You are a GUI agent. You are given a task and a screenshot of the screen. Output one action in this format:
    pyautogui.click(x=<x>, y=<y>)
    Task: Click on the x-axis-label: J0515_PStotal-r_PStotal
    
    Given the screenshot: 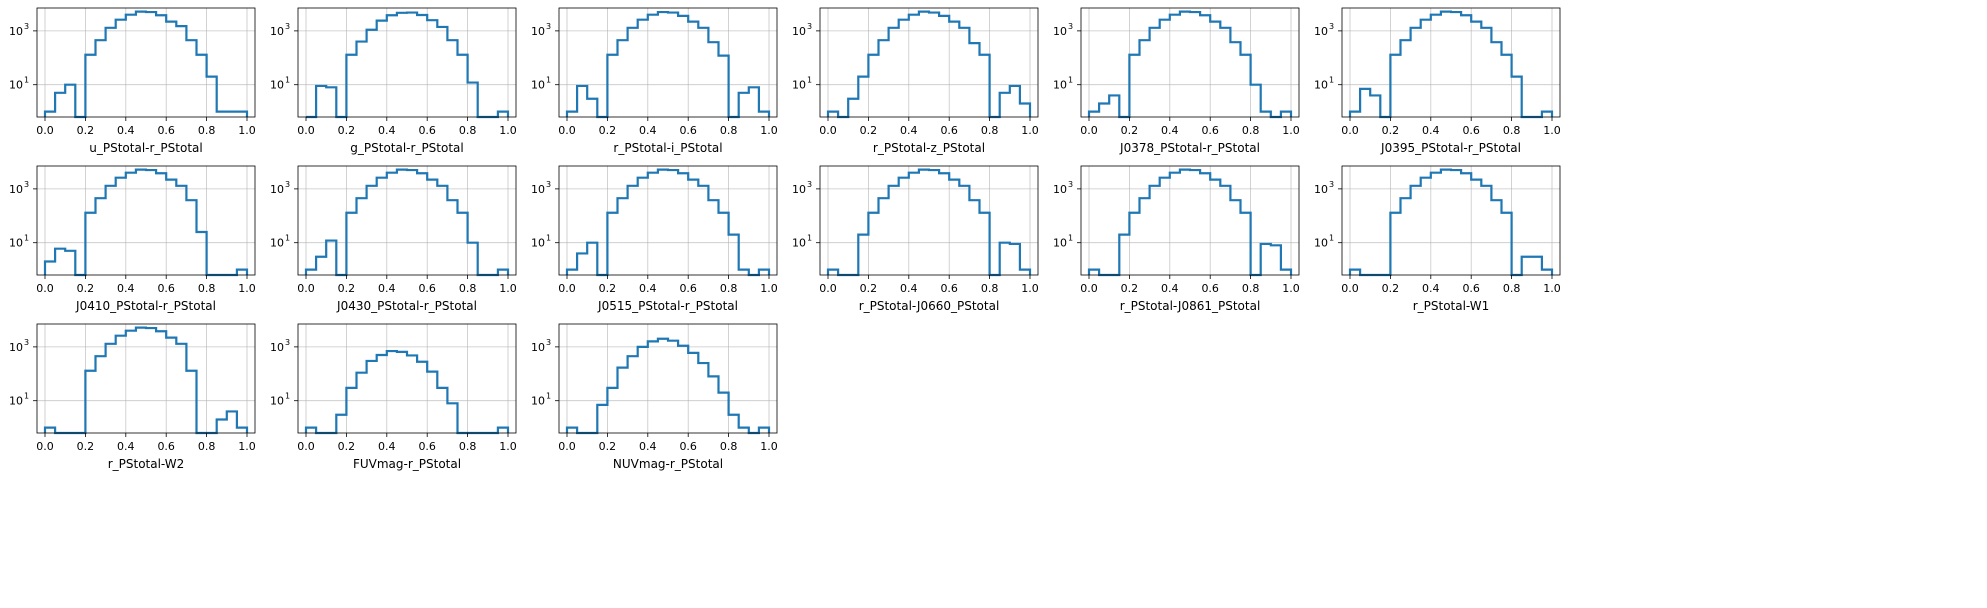 What is the action you would take?
    pyautogui.click(x=667, y=306)
    